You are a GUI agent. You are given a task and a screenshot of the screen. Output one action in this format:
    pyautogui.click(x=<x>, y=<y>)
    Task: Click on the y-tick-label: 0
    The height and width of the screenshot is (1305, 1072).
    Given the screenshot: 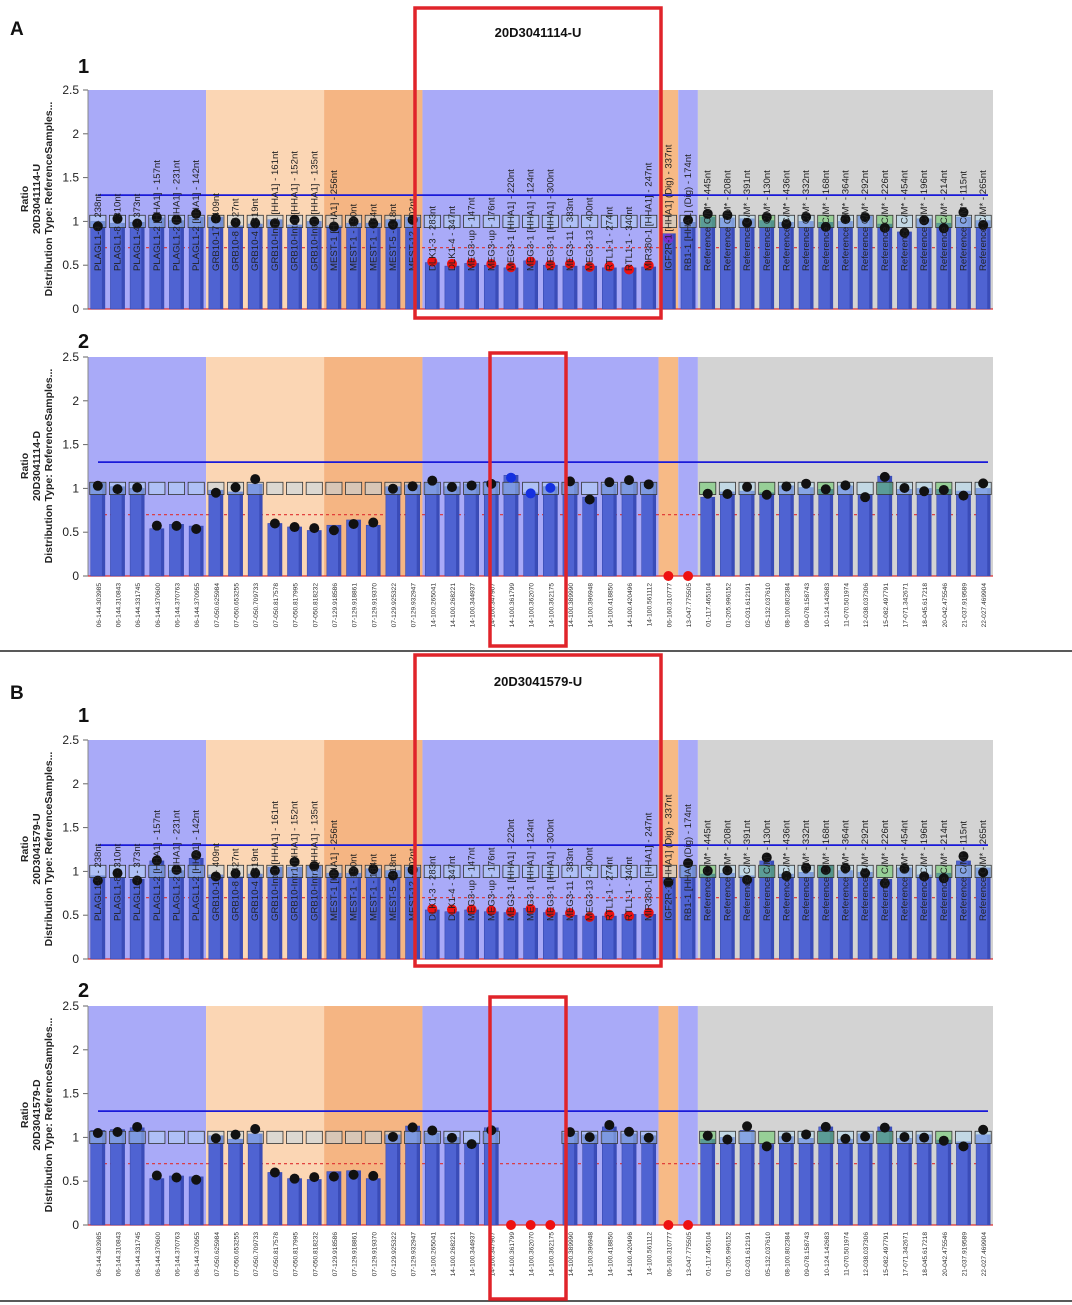 What is the action you would take?
    pyautogui.click(x=75, y=309)
    